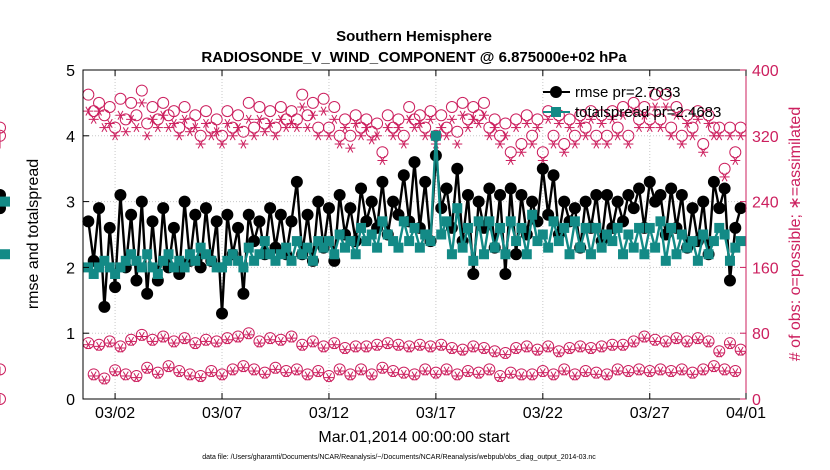 This screenshot has height=470, width=830. What do you see at coordinates (648, 112) in the screenshot?
I see `legend-spread-label: totalspread pr=2.4683` at bounding box center [648, 112].